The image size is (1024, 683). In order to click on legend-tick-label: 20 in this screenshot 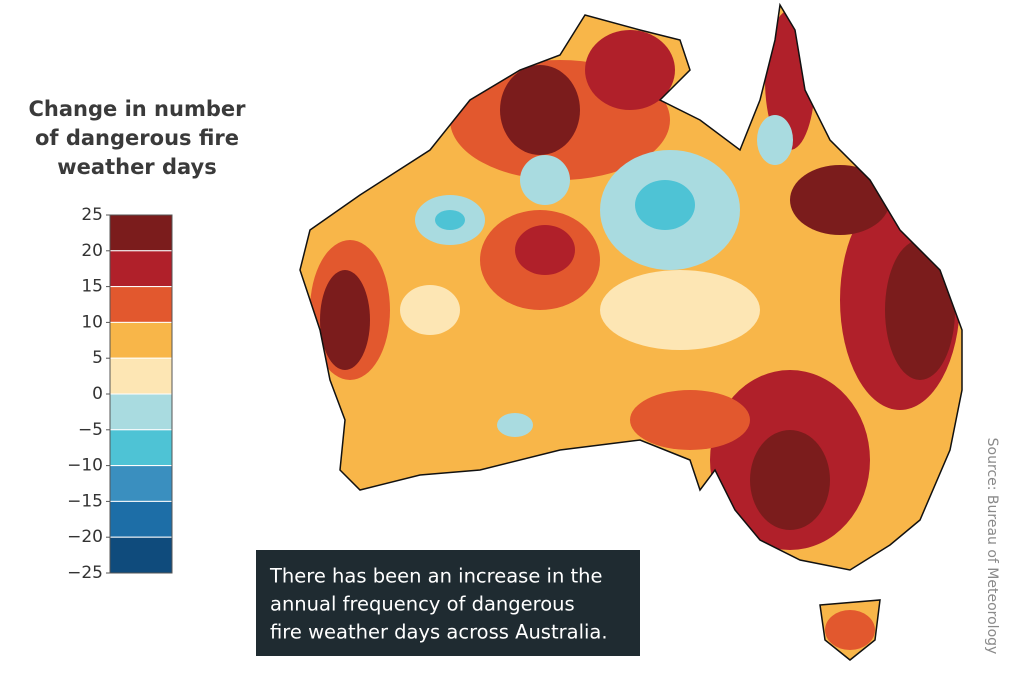, I will do `click(92, 251)`.